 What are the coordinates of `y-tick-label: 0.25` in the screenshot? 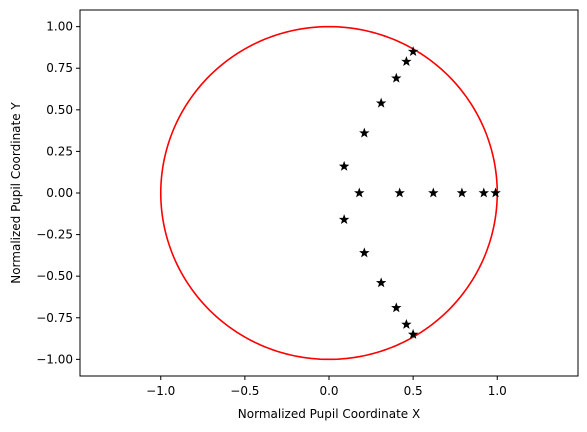 It's located at (59, 151).